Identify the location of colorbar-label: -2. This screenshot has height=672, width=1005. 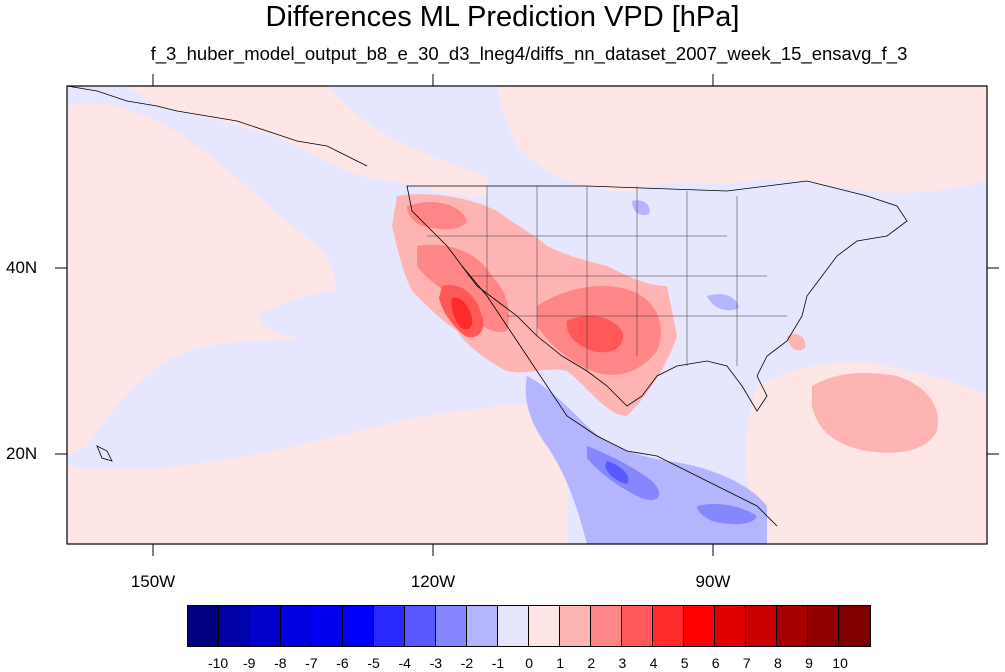
(467, 663).